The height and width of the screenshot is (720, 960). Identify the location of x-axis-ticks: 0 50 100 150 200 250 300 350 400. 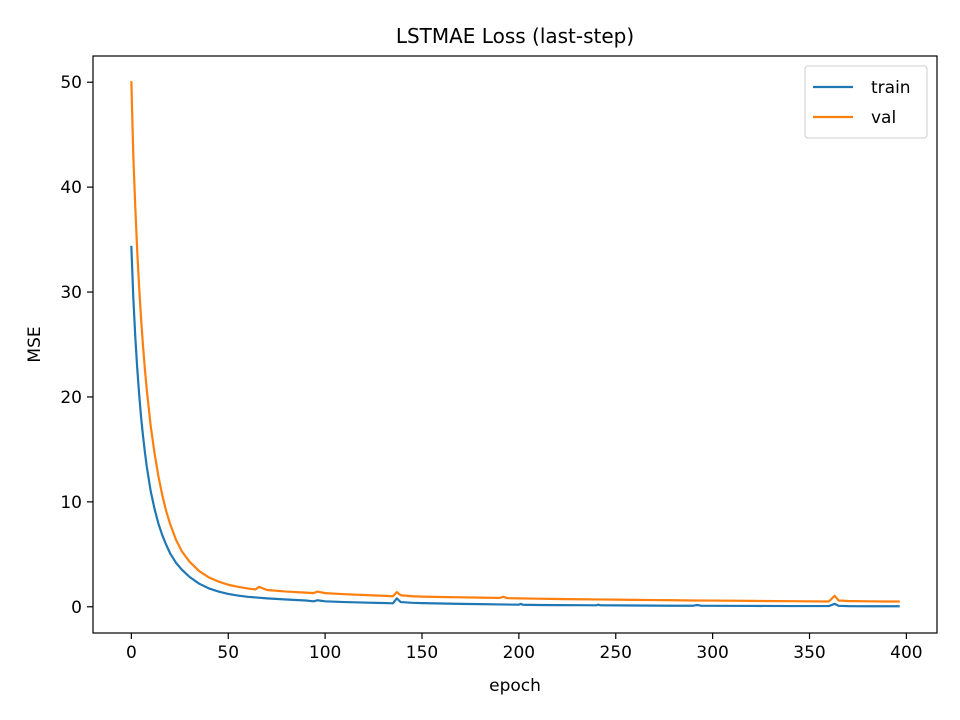
(524, 648).